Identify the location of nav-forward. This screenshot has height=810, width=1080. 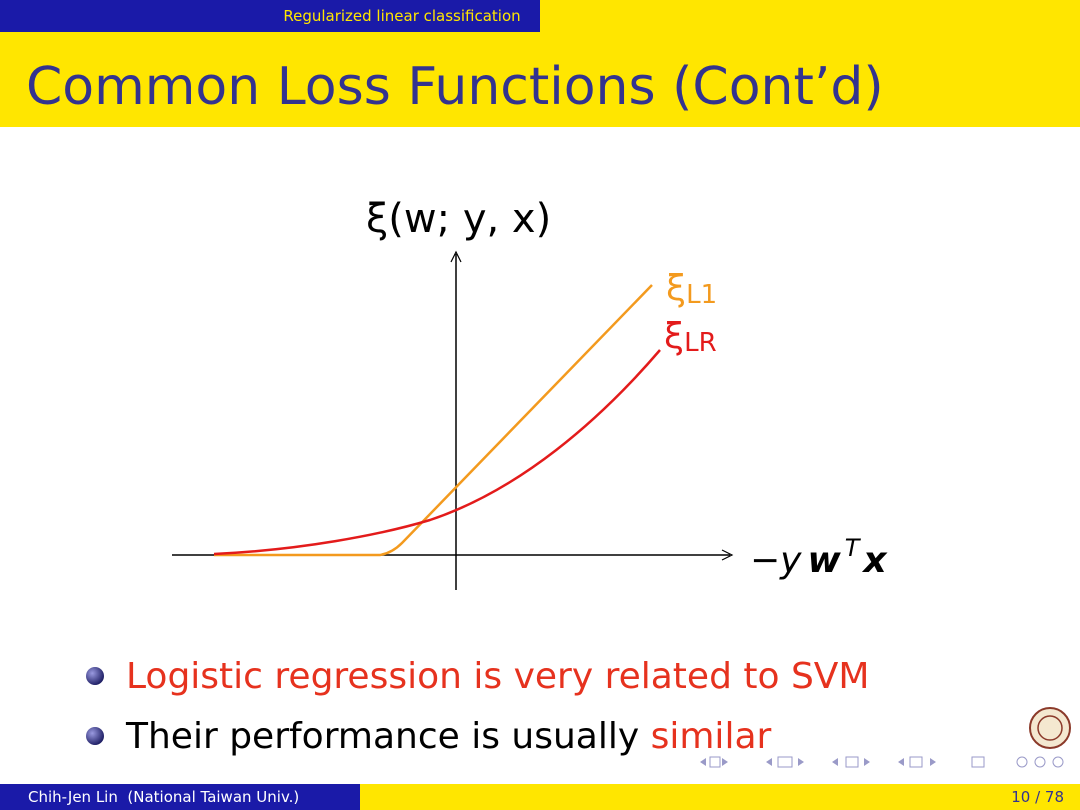
(1058, 762).